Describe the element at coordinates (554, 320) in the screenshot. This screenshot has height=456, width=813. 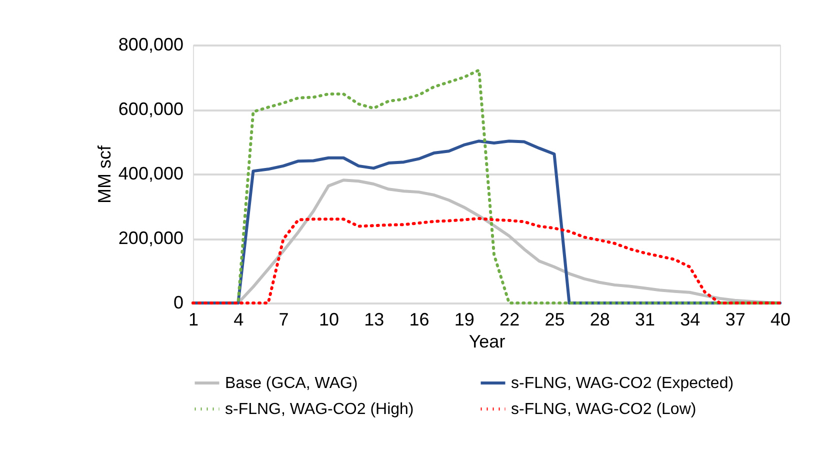
I see `x-tick-label: 25` at that location.